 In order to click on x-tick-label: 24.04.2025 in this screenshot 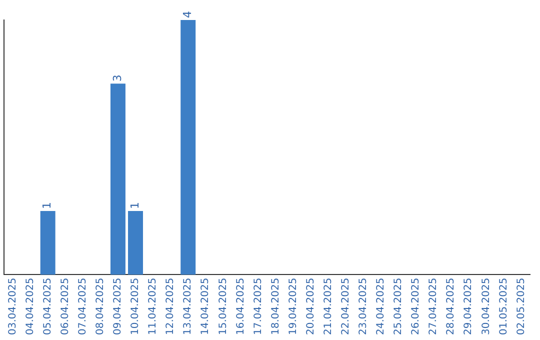, I will do `click(381, 307)`.